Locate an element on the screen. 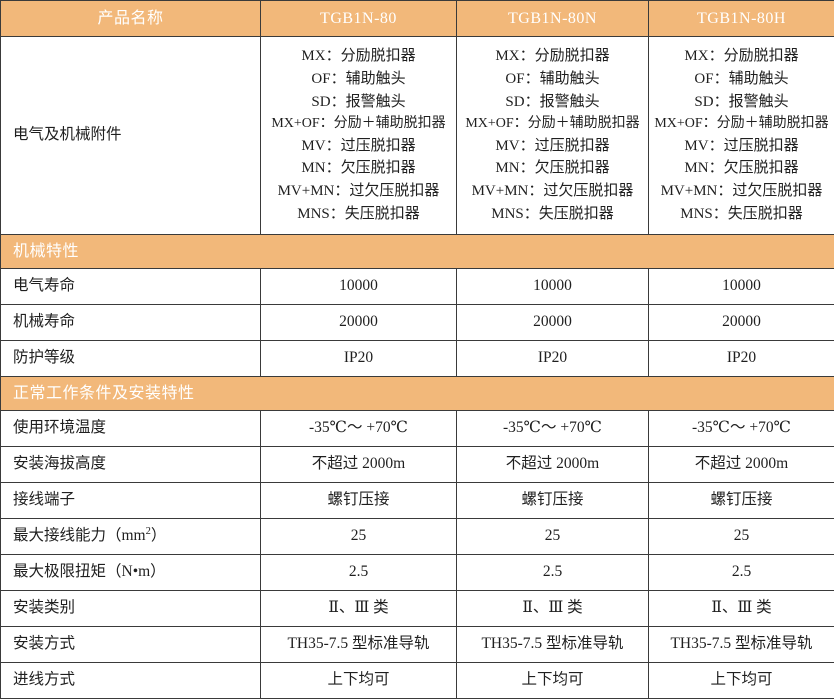 This screenshot has width=834, height=699. section-title: 正常工作条件及安装特性 is located at coordinates (417, 393).